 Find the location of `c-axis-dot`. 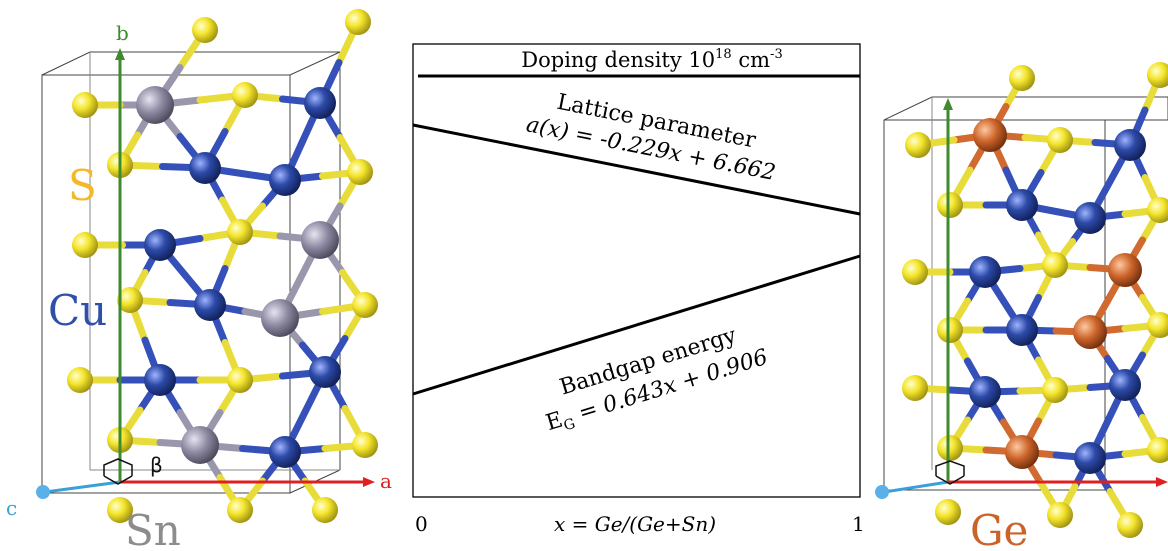

c-axis-dot is located at coordinates (43, 492).